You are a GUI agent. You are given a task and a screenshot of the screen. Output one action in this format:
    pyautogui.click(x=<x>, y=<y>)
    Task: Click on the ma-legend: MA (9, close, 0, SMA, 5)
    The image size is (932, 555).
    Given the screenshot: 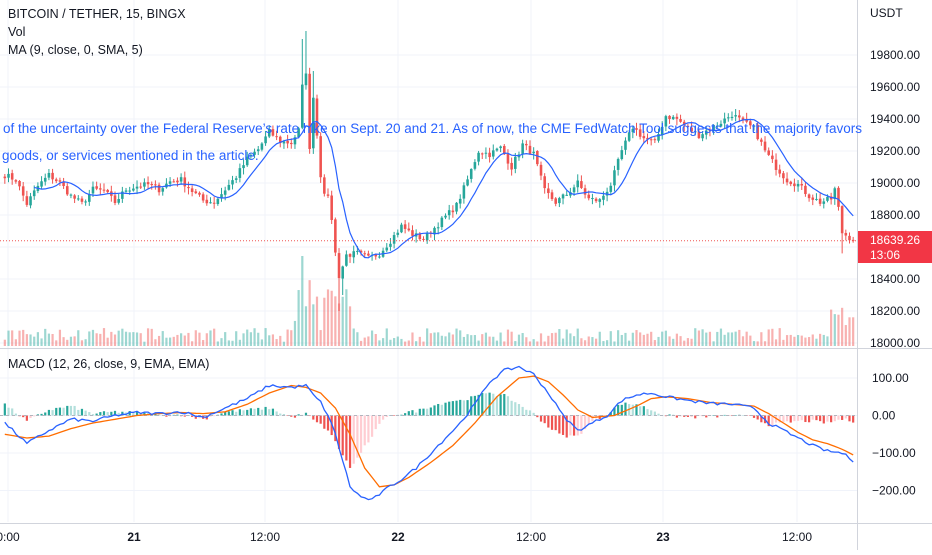 What is the action you would take?
    pyautogui.click(x=75, y=50)
    